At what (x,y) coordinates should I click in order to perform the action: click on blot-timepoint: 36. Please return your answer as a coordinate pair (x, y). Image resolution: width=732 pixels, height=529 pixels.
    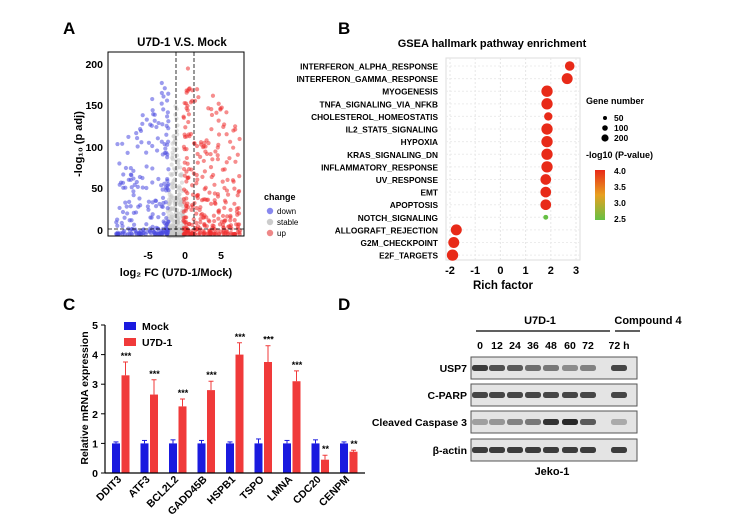
    Looking at the image, I should click on (533, 346).